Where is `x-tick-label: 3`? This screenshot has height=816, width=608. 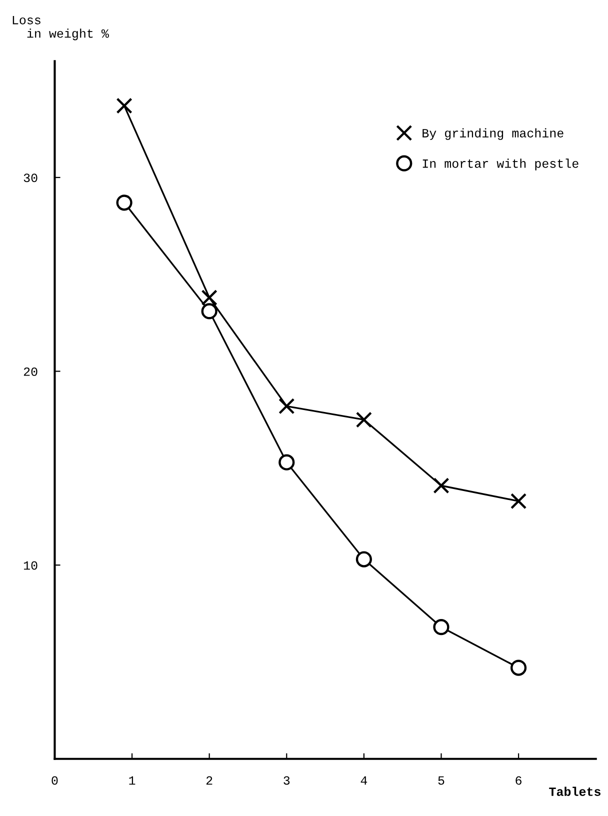 x-tick-label: 3 is located at coordinates (287, 780).